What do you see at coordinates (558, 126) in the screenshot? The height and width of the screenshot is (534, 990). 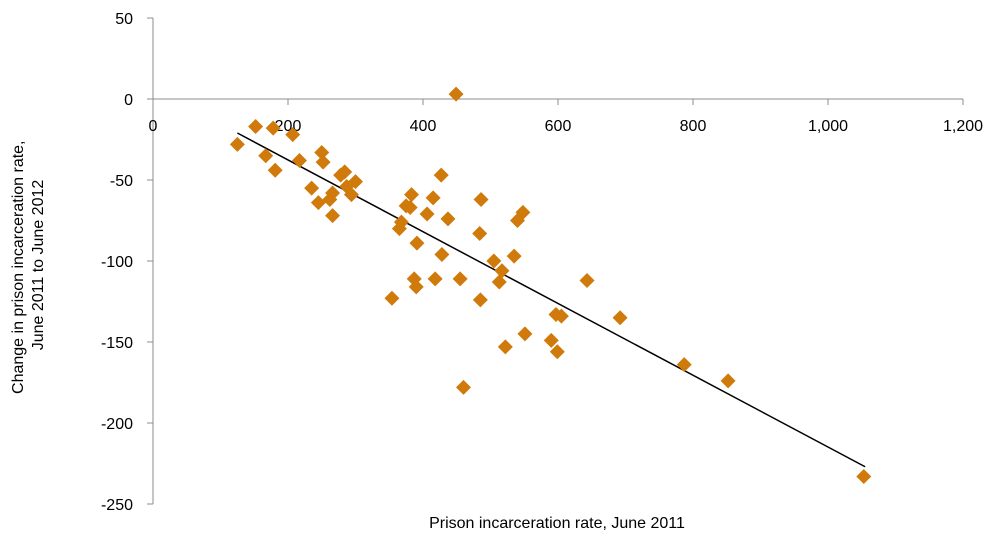 I see `x-tick-label: 600` at bounding box center [558, 126].